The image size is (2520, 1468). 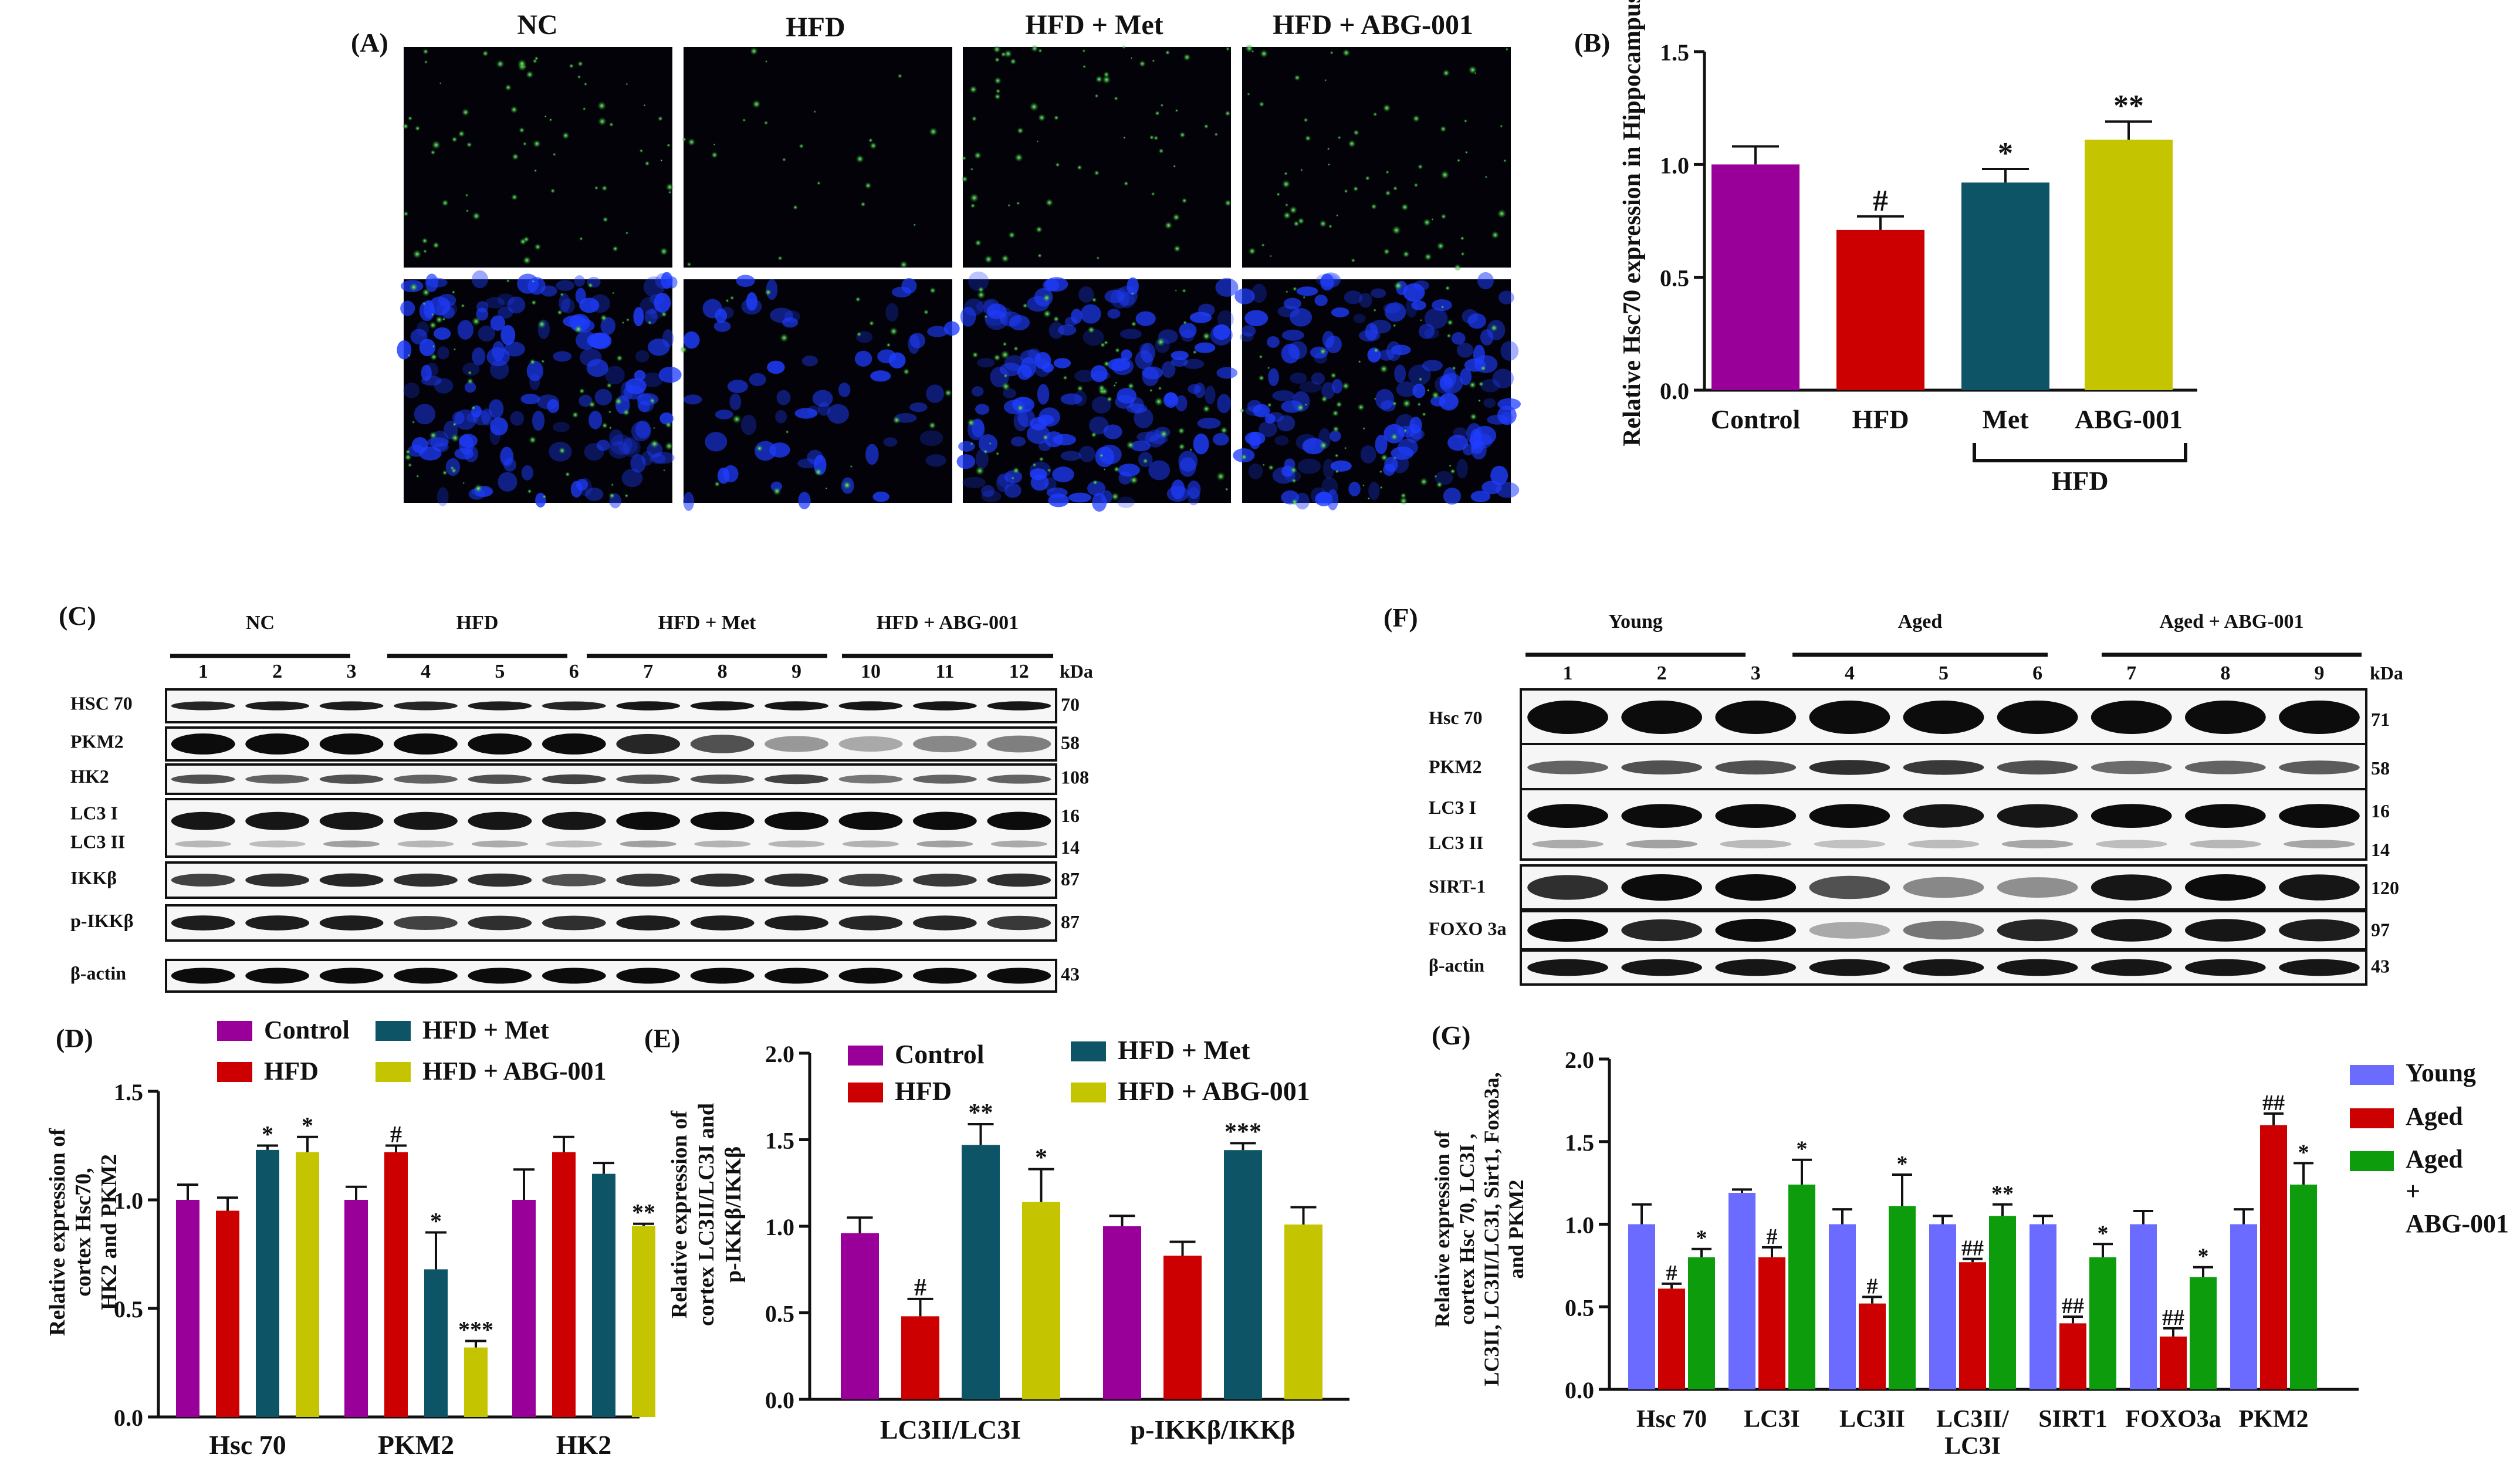 I want to click on y-tick-label: 0.5, so click(x=1579, y=1307).